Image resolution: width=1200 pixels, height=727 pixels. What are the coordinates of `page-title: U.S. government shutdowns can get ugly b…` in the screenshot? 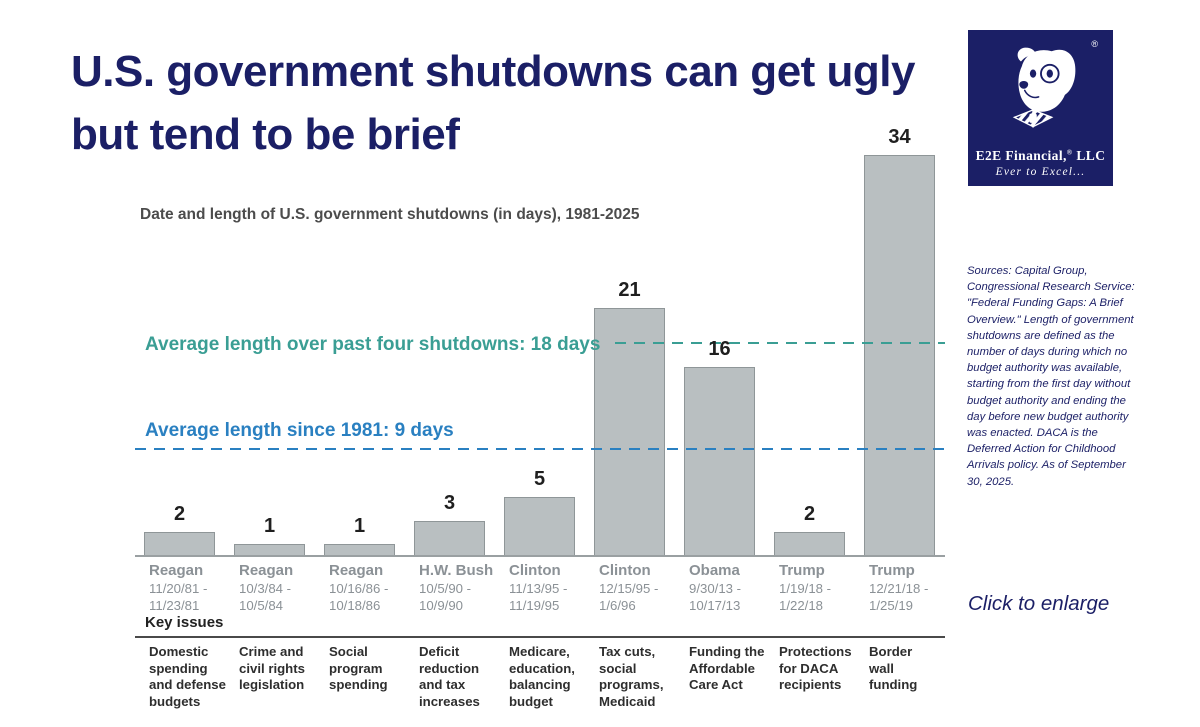 It's located at (511, 103).